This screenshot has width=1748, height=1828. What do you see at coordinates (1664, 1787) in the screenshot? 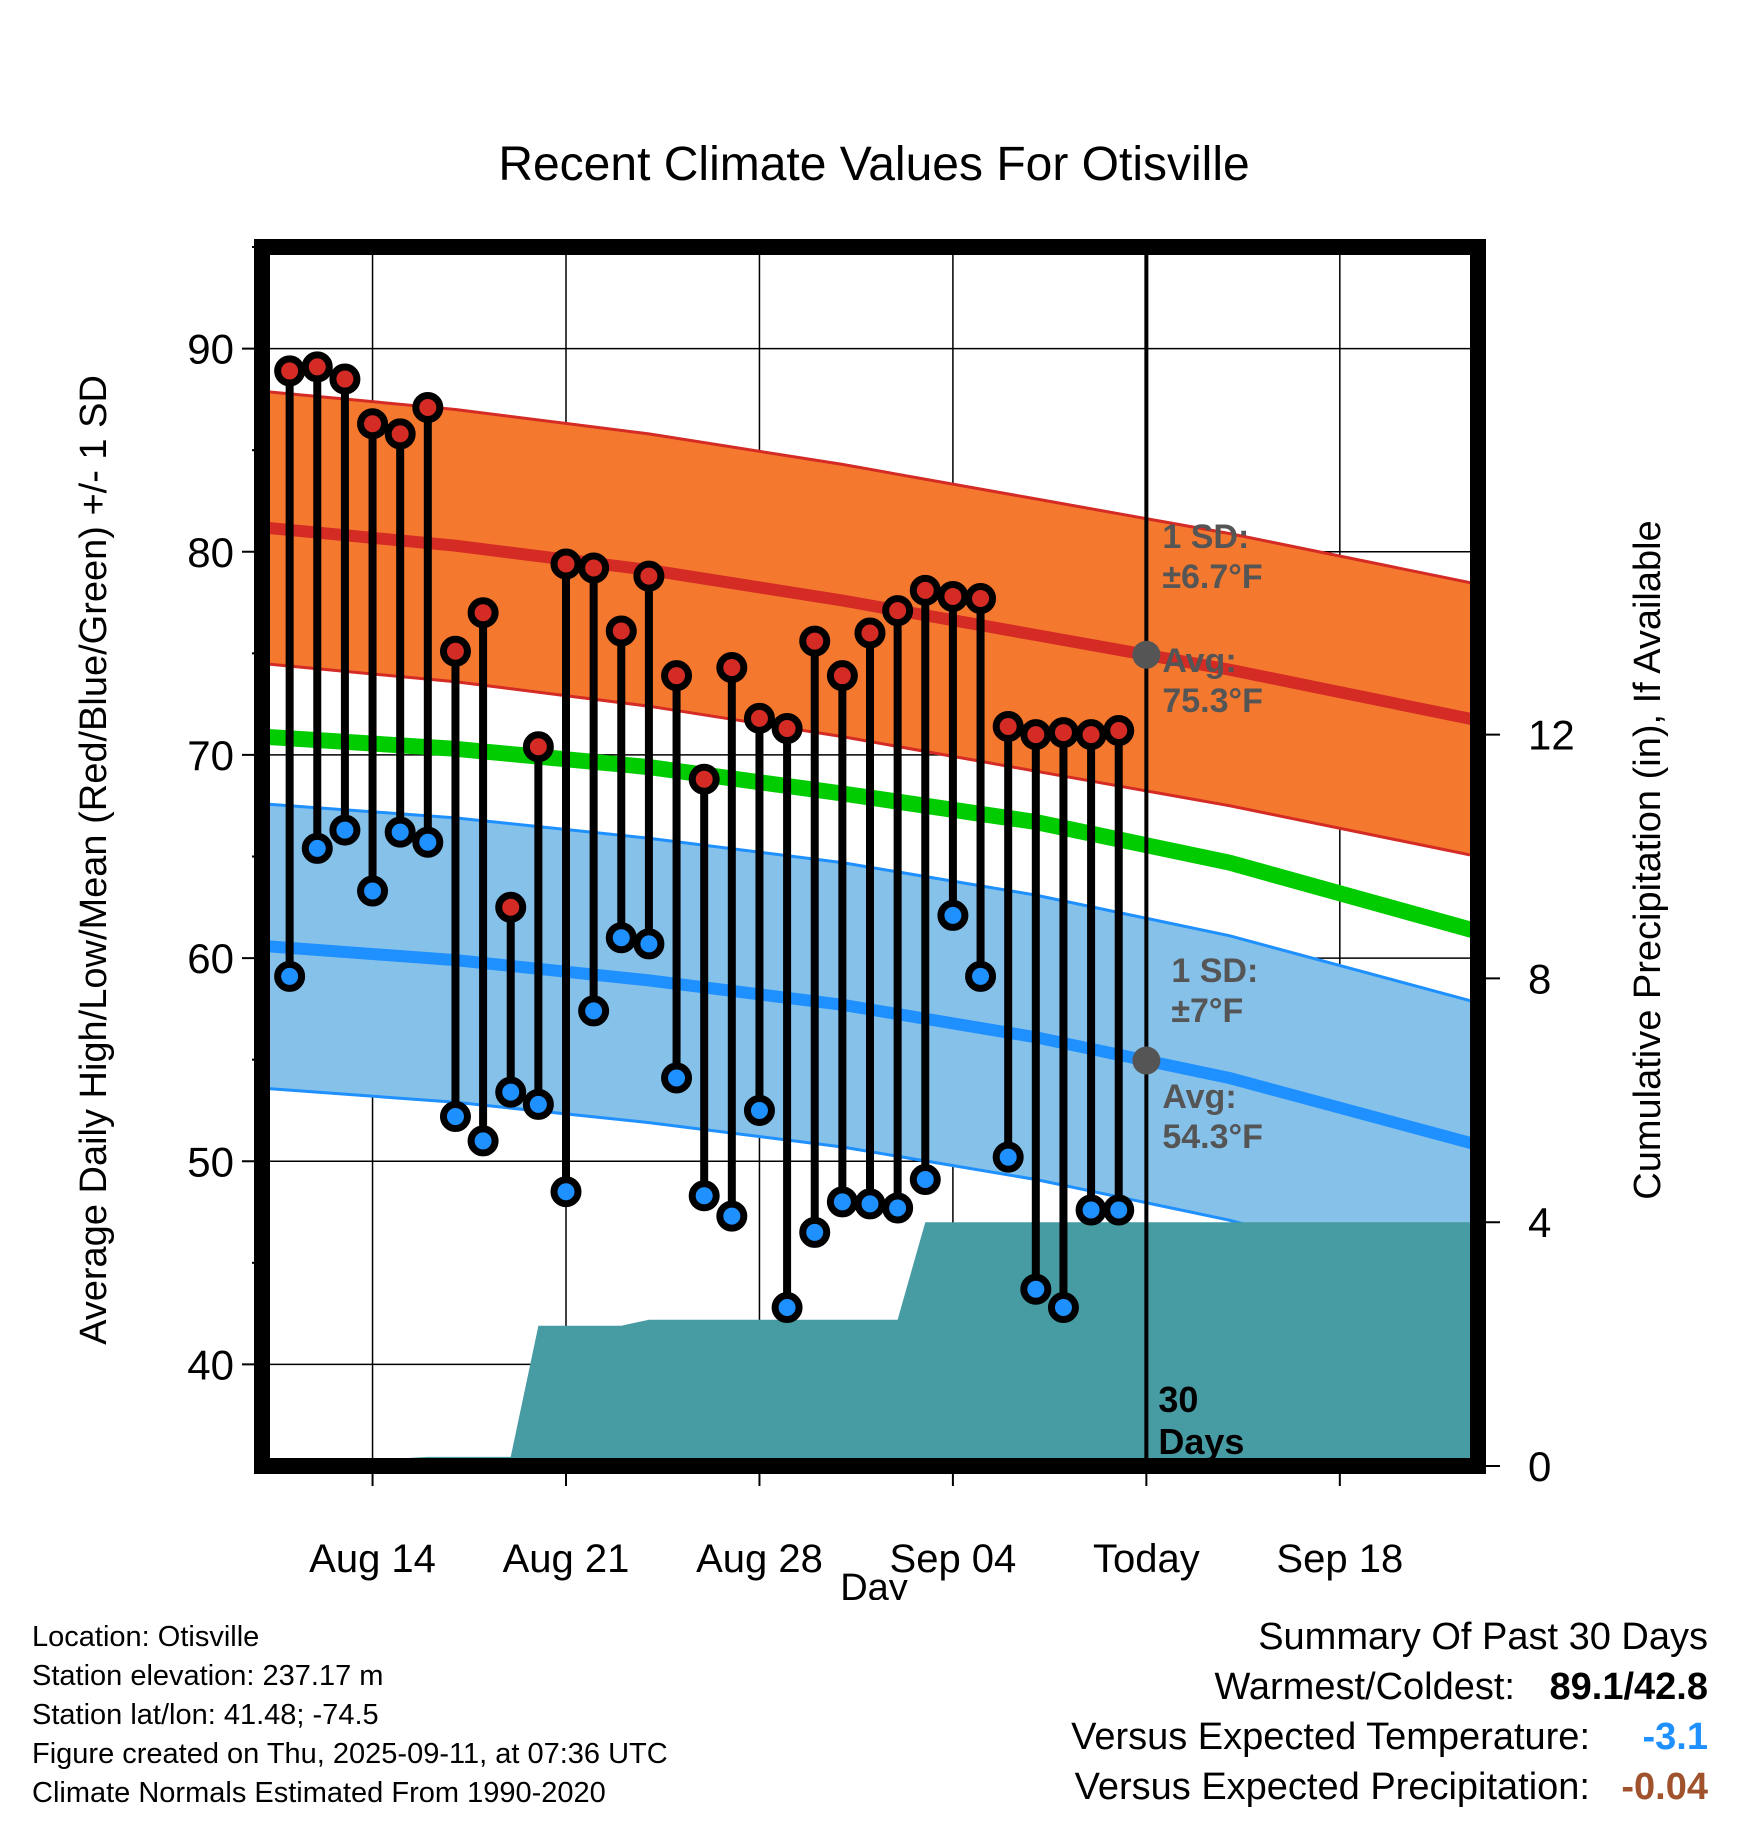
I see `precip-value: -0.04` at bounding box center [1664, 1787].